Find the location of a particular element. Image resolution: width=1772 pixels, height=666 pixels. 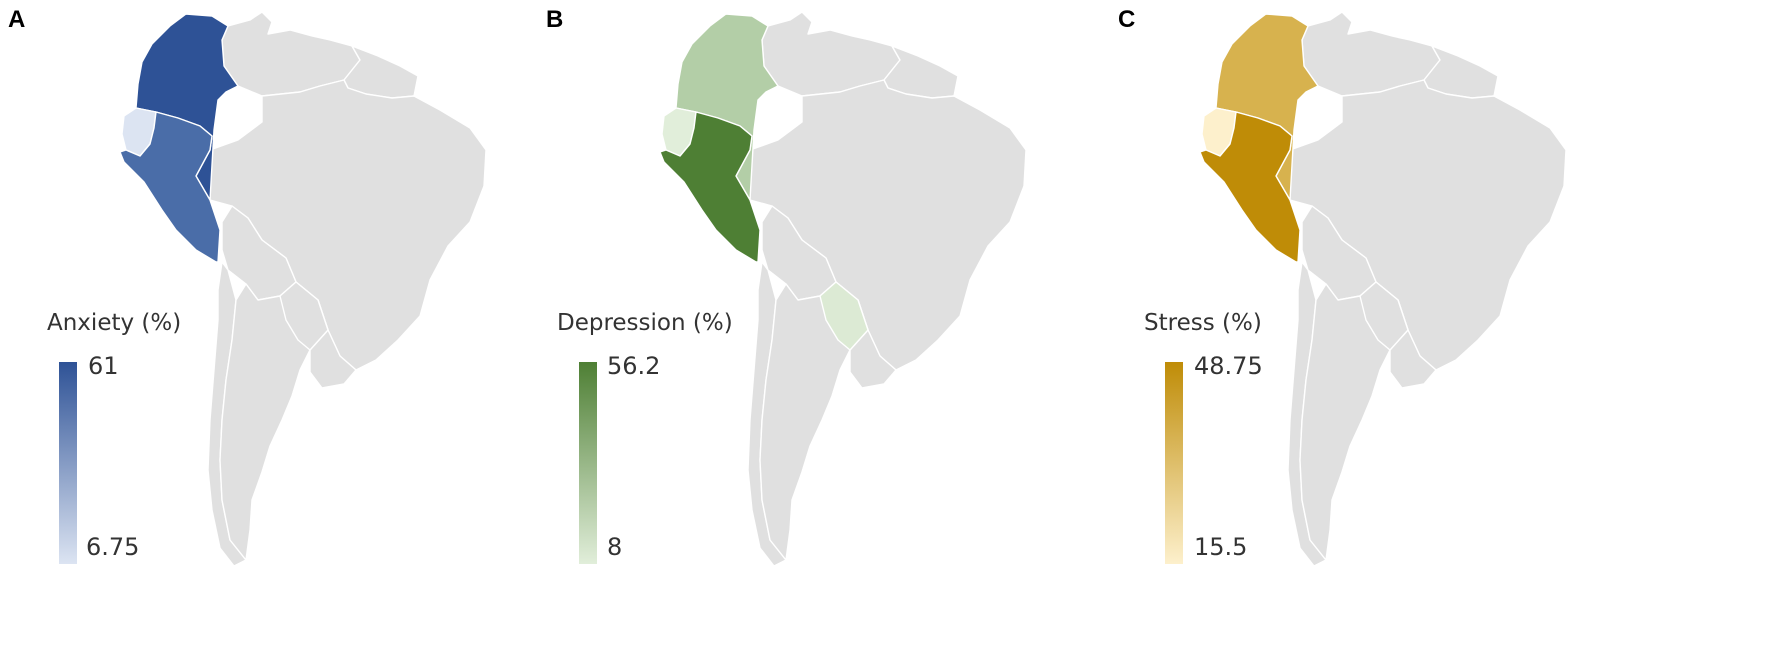

legend-max-value: 61 is located at coordinates (103, 366).